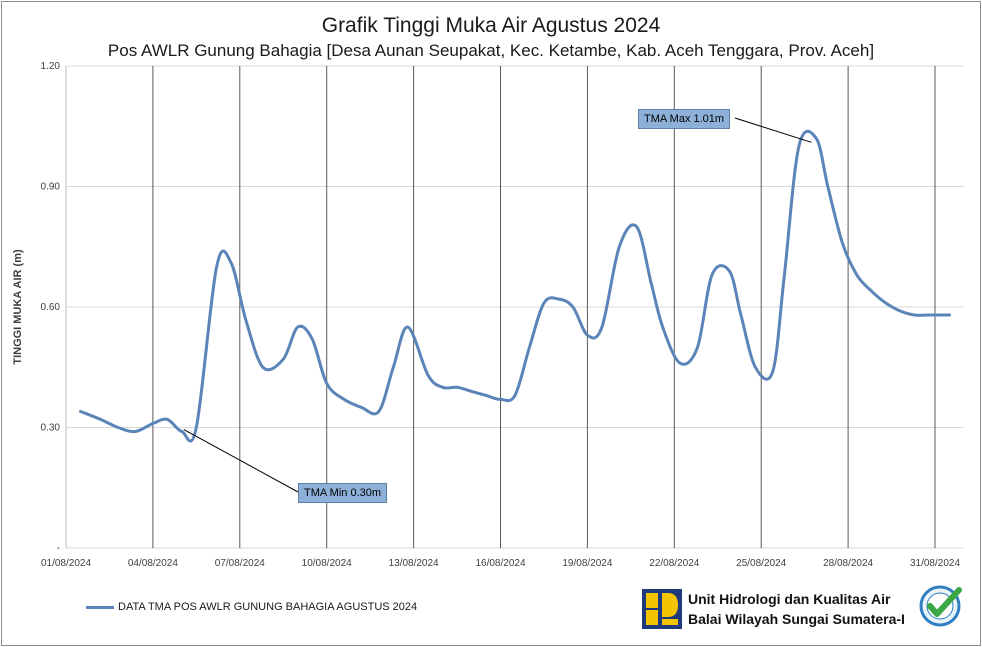 Image resolution: width=982 pixels, height=647 pixels. What do you see at coordinates (58, 548) in the screenshot?
I see `y-tick-label: -` at bounding box center [58, 548].